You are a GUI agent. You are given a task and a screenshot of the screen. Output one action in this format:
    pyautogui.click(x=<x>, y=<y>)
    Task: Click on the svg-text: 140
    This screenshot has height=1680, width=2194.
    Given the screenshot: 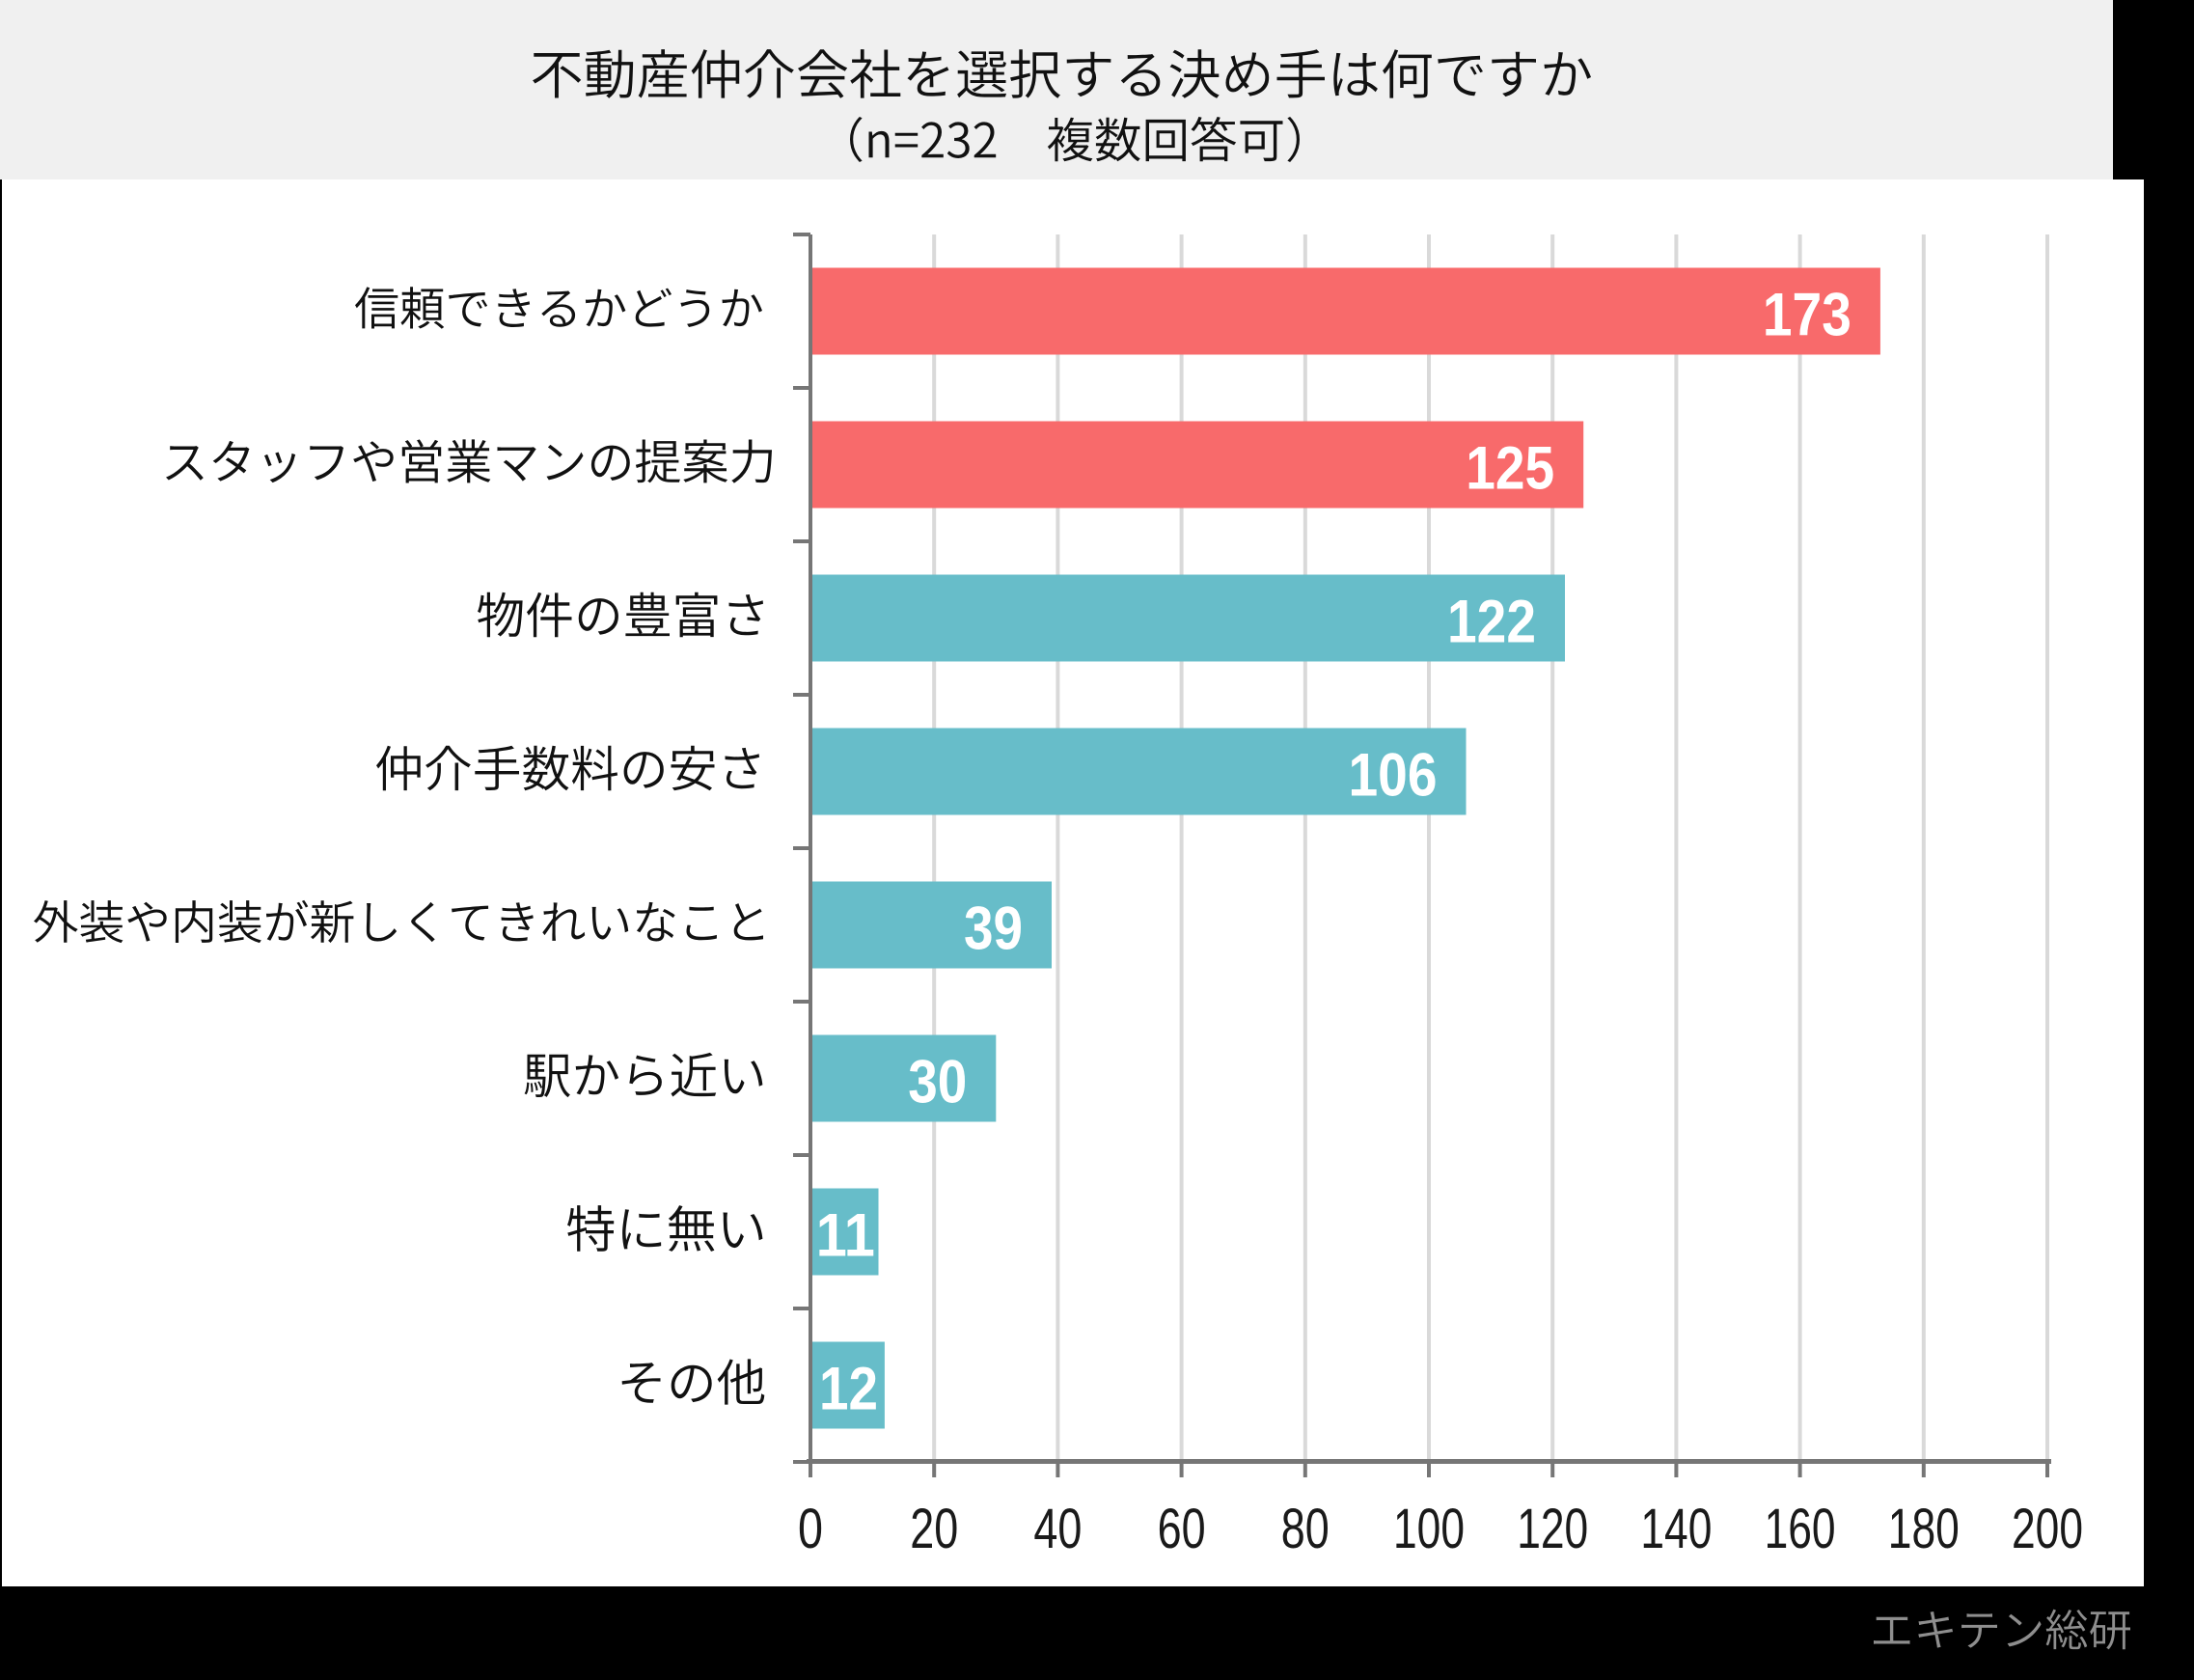 What is the action you would take?
    pyautogui.click(x=1676, y=1529)
    